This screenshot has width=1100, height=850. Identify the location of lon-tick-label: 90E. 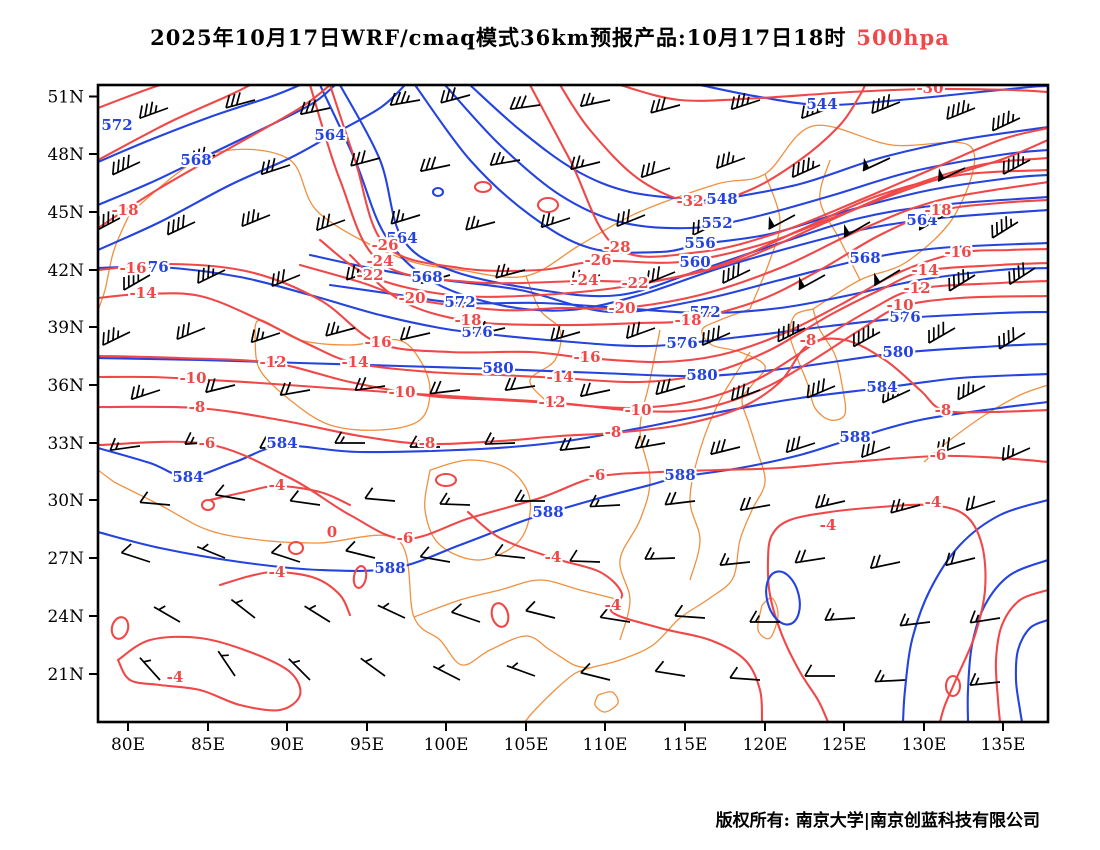
(287, 745).